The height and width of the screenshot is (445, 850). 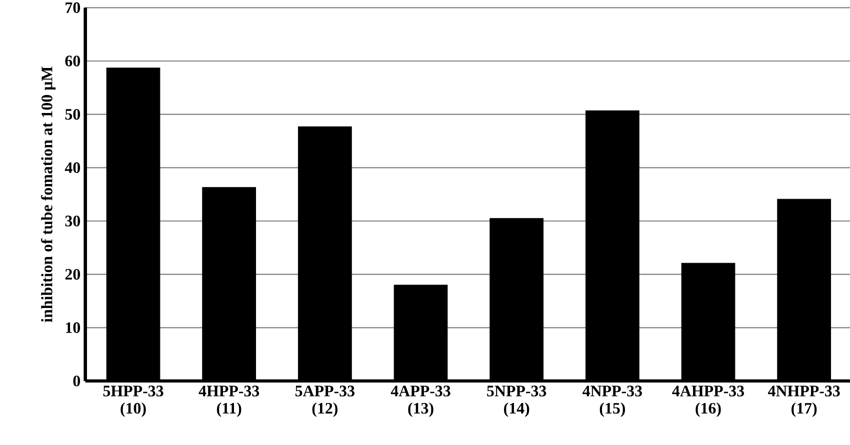 What do you see at coordinates (72, 114) in the screenshot?
I see `y-tick-label: 50` at bounding box center [72, 114].